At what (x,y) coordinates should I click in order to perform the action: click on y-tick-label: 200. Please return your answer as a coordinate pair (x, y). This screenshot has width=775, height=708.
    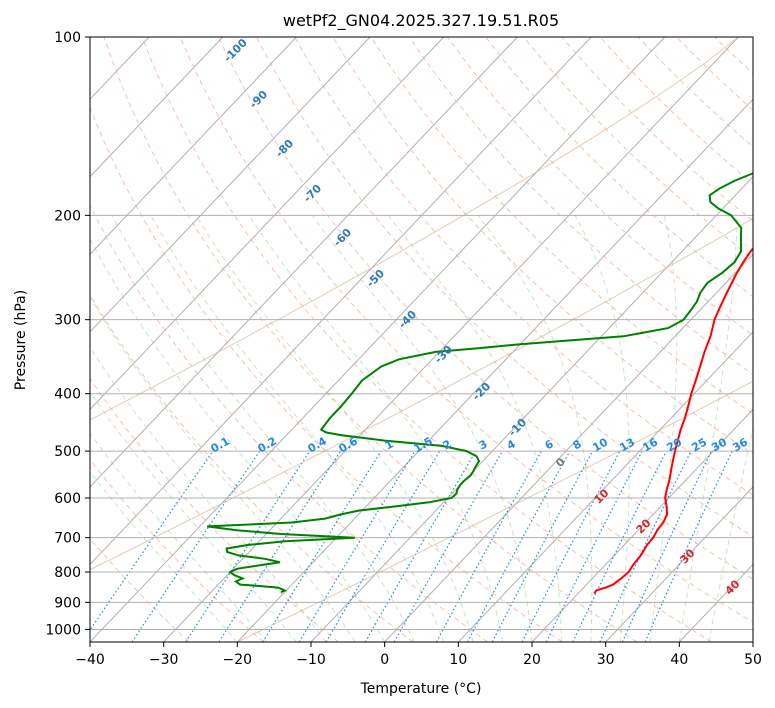
    Looking at the image, I should click on (67, 216).